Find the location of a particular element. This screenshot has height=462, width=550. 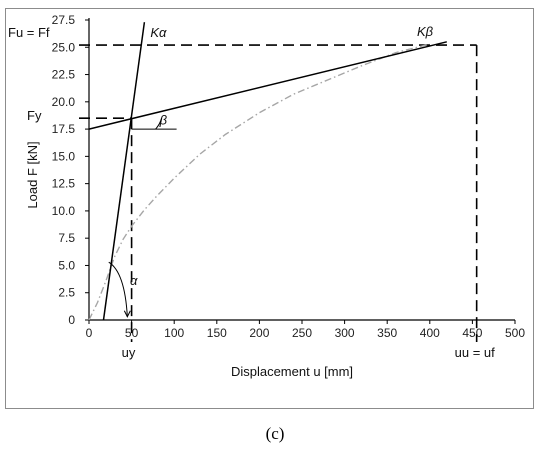

panel-label: (c) is located at coordinates (275, 433).